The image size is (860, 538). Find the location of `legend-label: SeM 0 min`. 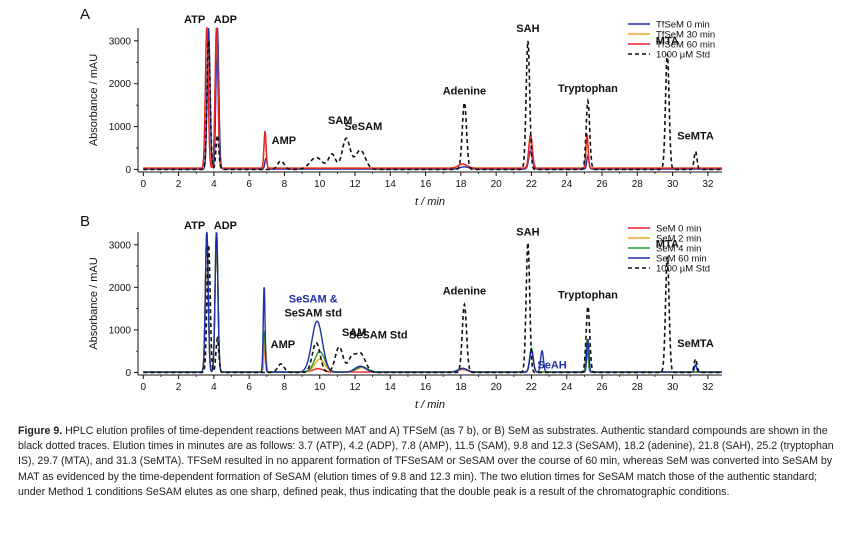

legend-label: SeM 0 min is located at coordinates (678, 229).